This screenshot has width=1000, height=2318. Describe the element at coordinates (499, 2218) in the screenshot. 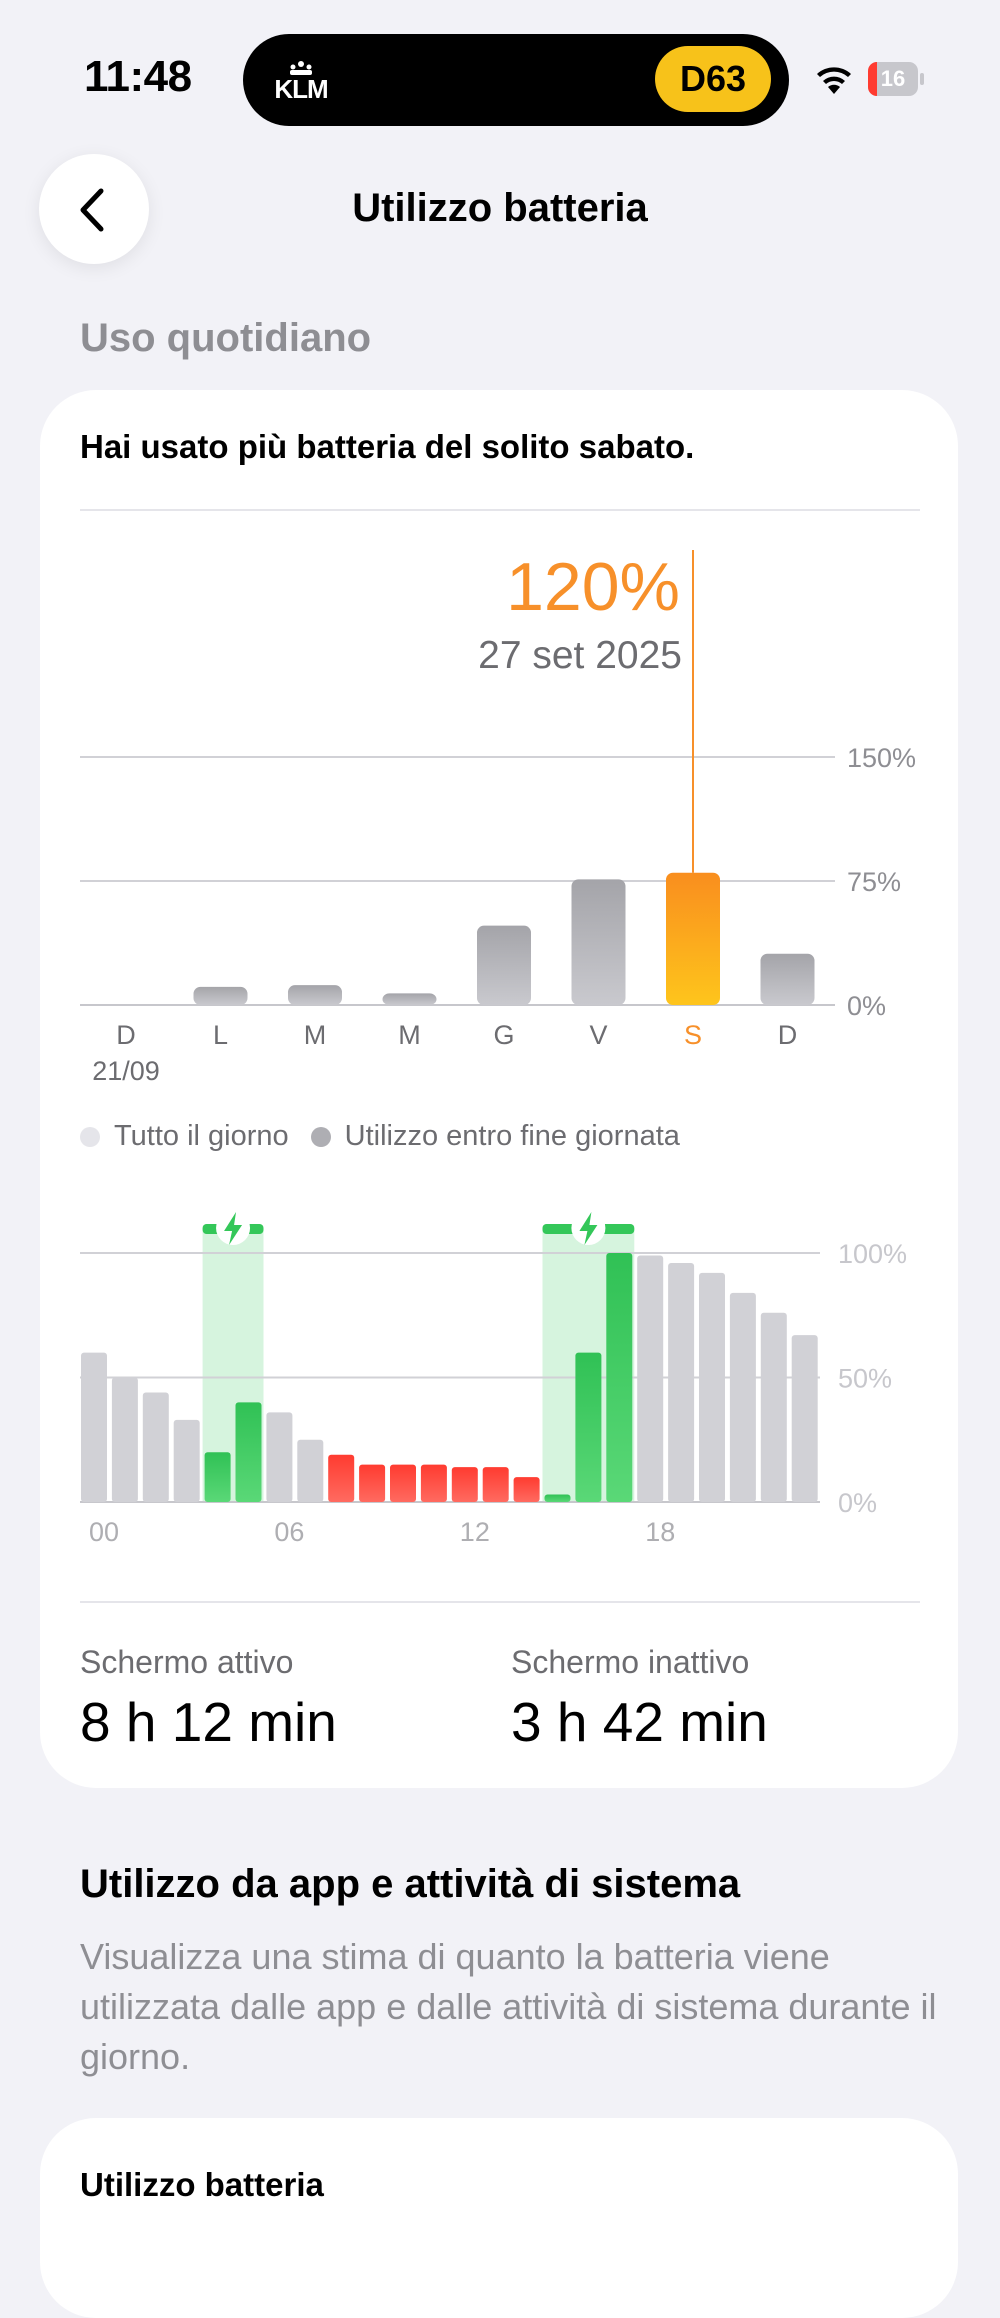

I see `app-usage-card: Utilizzo batteria` at that location.